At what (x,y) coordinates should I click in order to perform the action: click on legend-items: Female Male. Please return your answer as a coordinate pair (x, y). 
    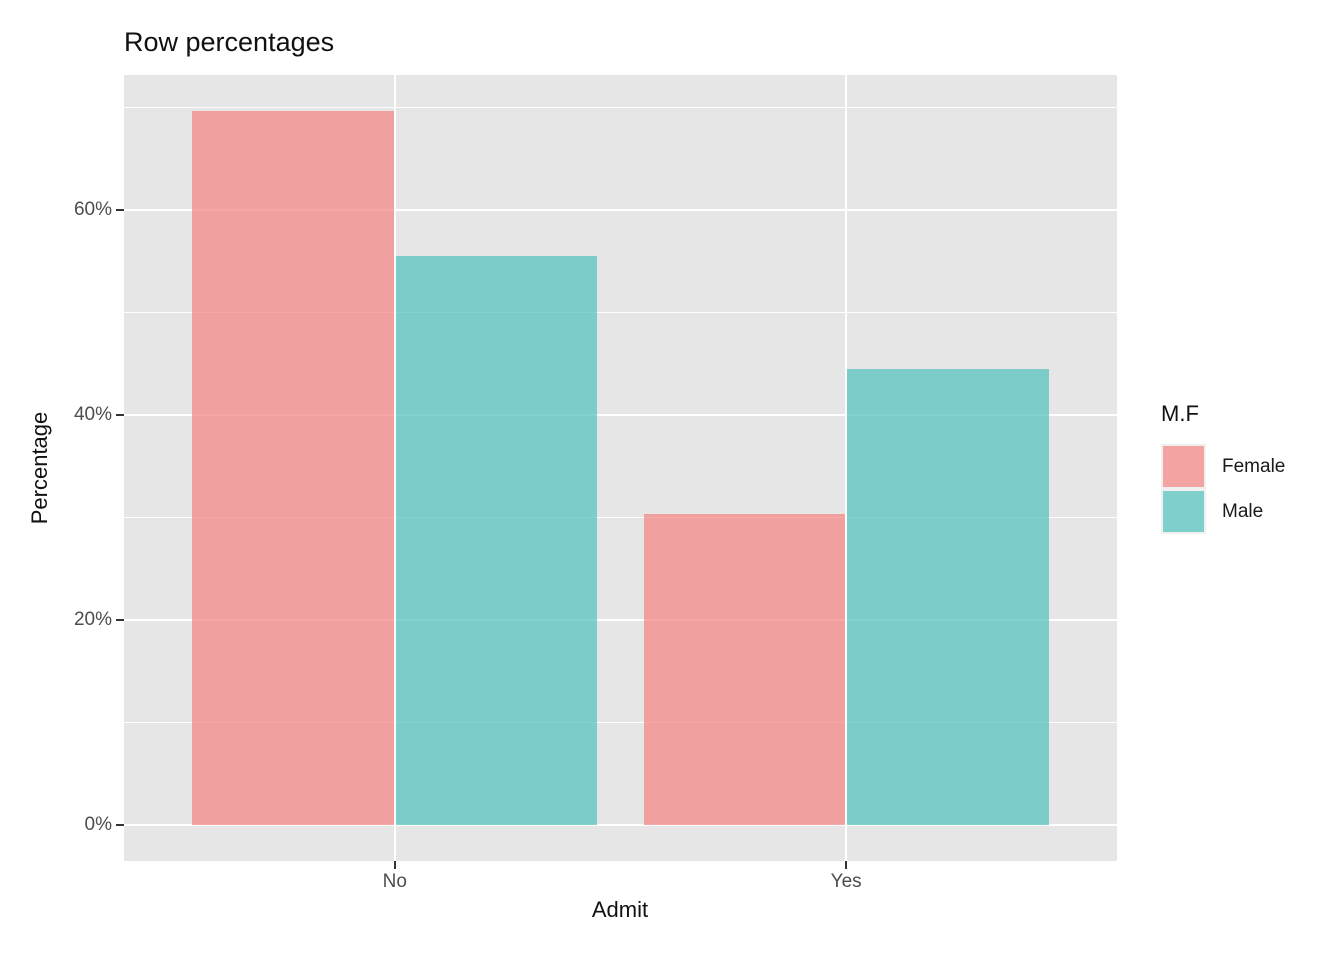
    Looking at the image, I should click on (1223, 489).